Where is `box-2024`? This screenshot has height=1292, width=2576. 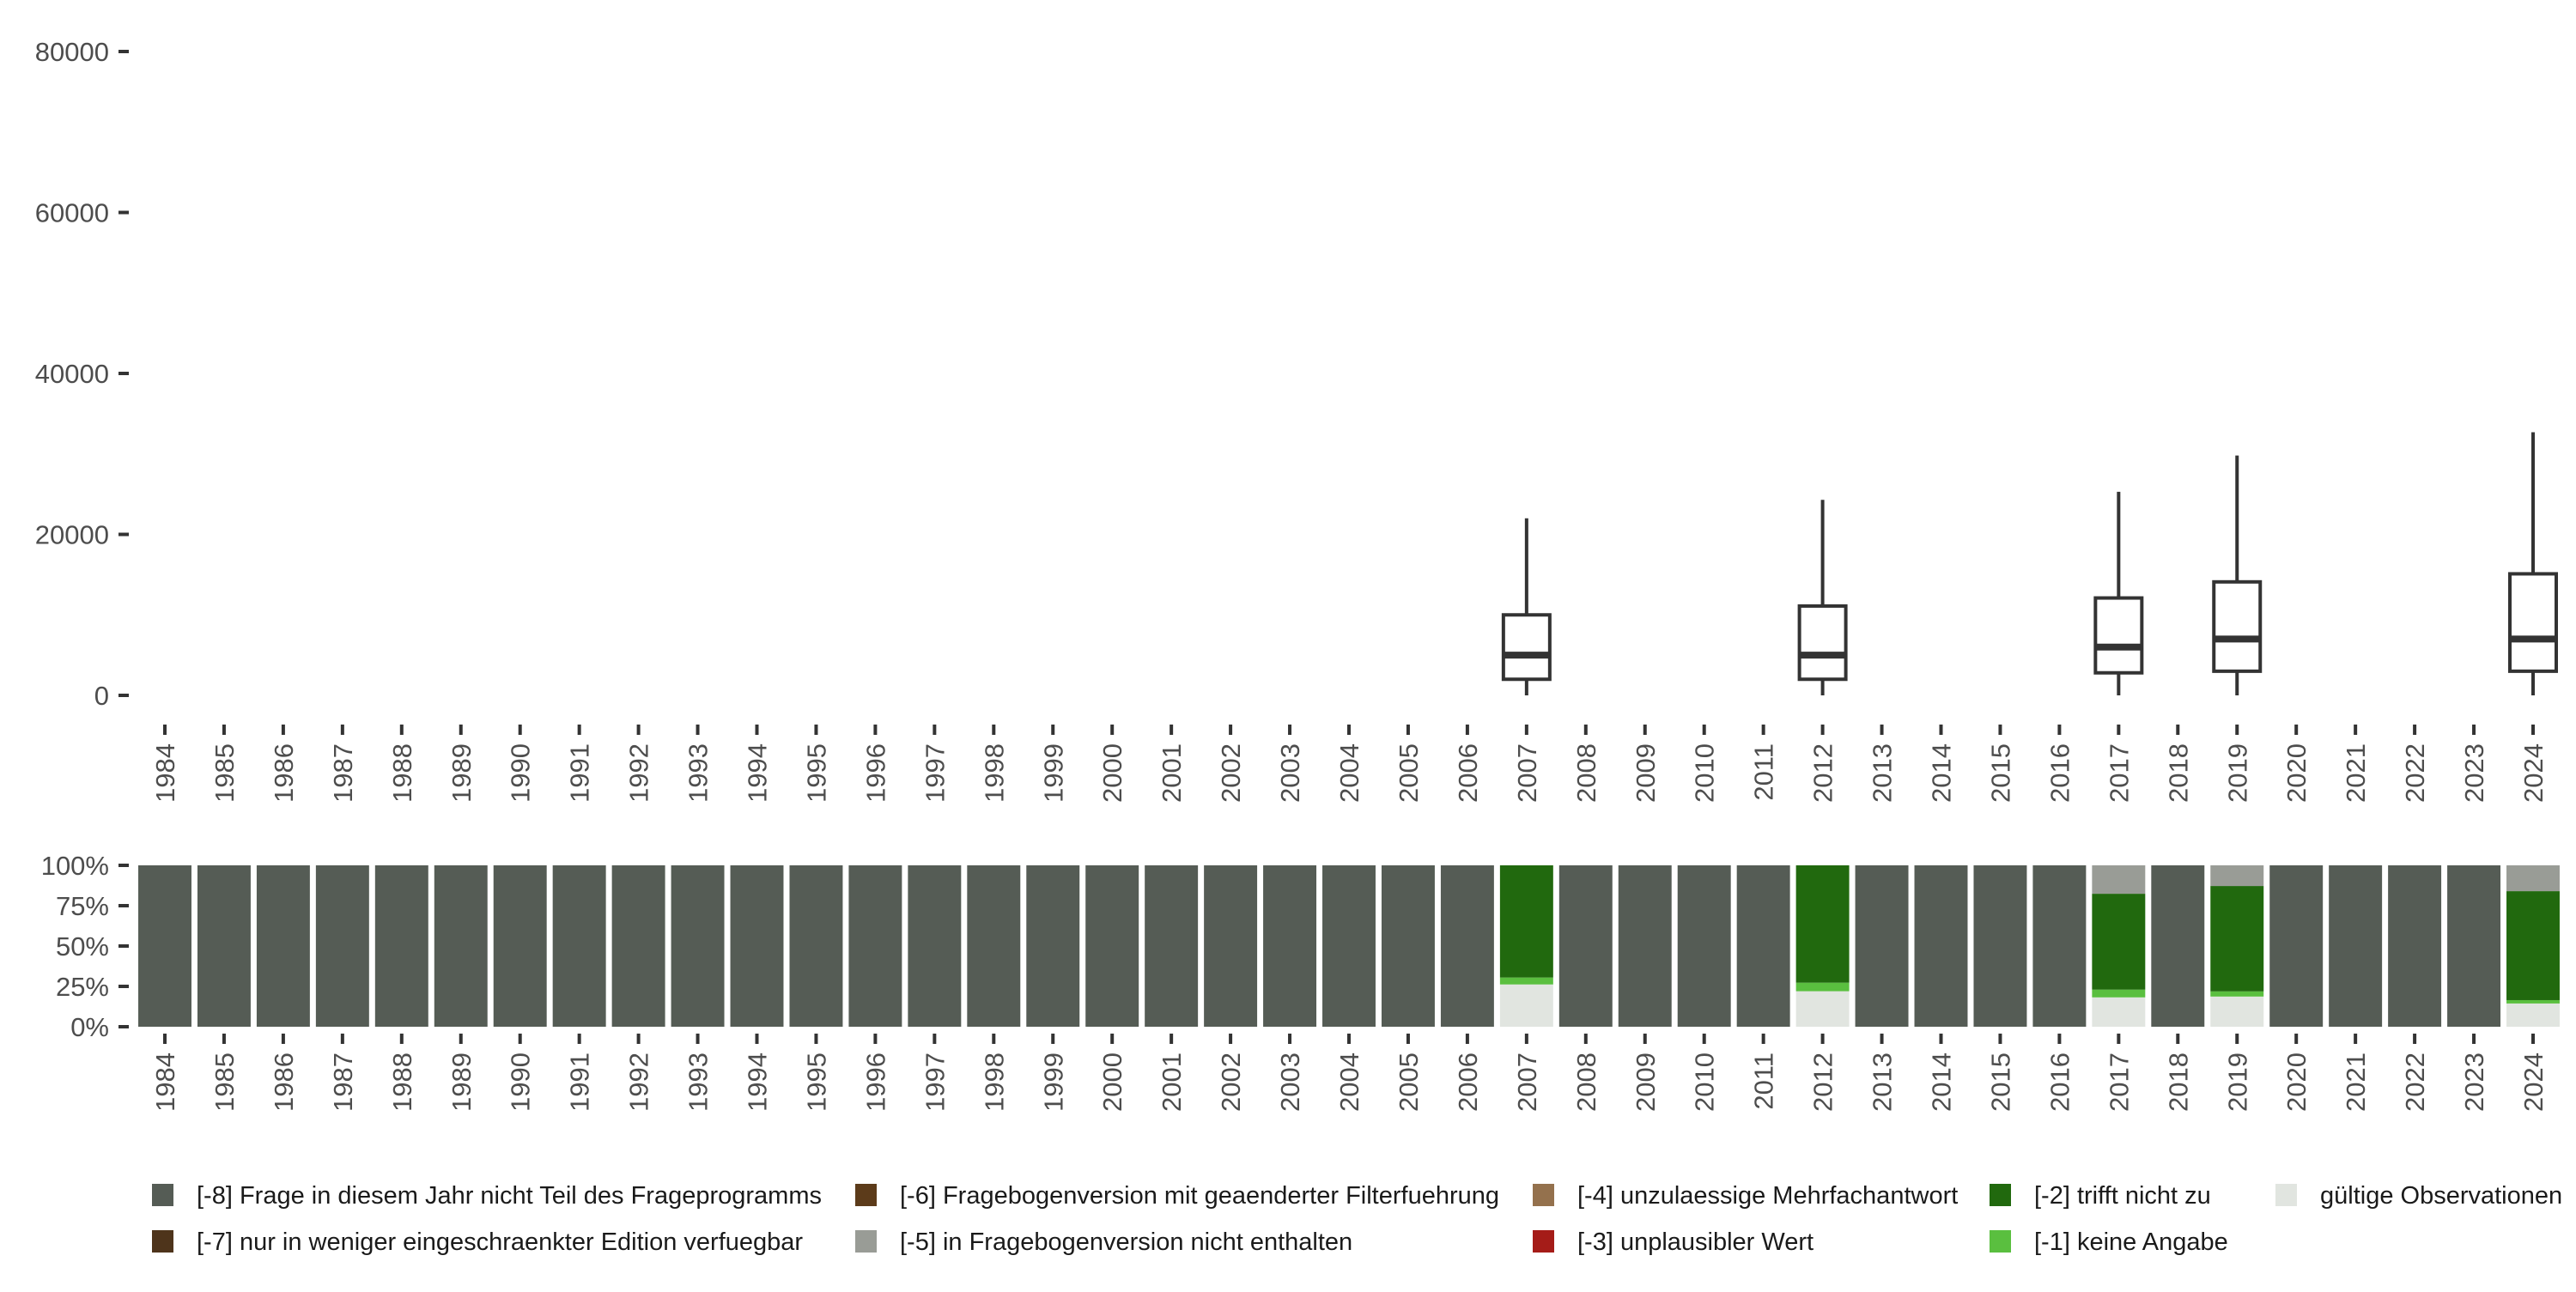 box-2024 is located at coordinates (2533, 563).